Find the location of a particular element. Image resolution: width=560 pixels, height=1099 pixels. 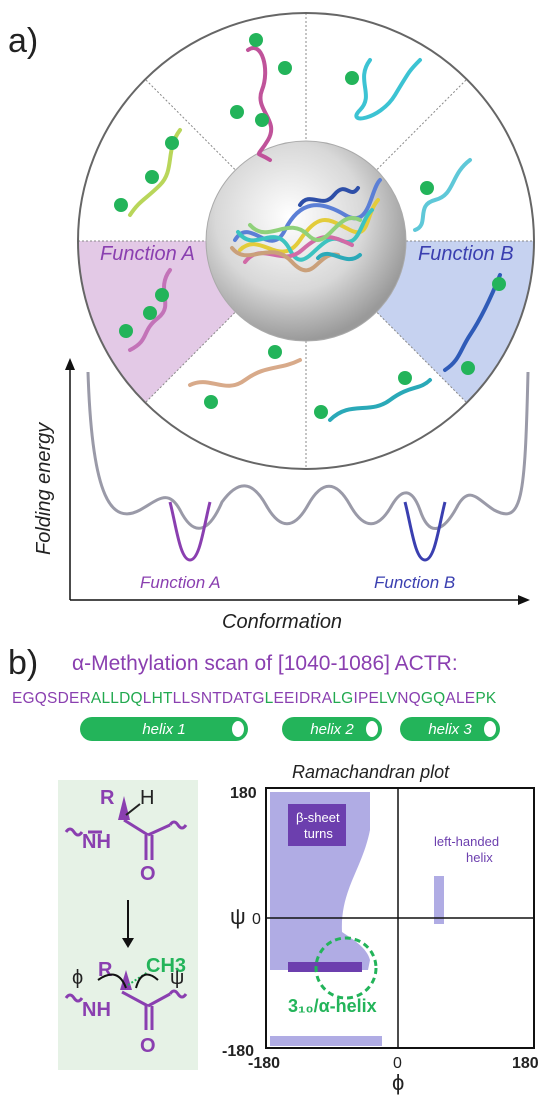

nh-group-methylated: NH is located at coordinates (96, 1010).